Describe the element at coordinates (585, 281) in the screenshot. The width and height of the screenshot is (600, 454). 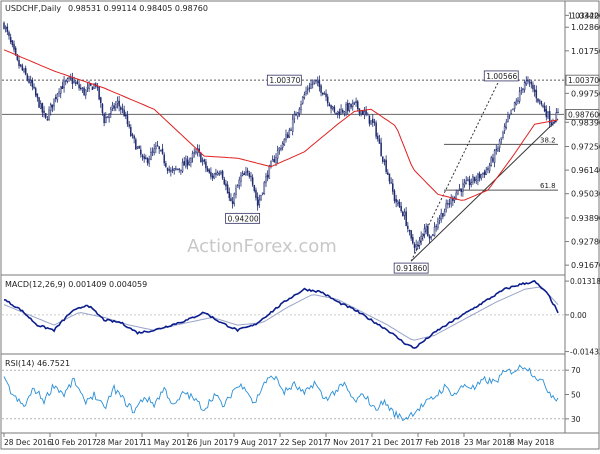
I see `macd-tick-label: 0.013184` at that location.